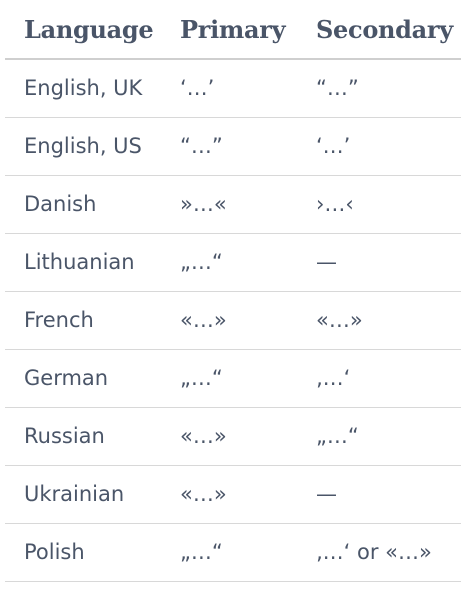 The height and width of the screenshot is (591, 467). I want to click on table-row: Danish »…« ›…‹, so click(233, 204).